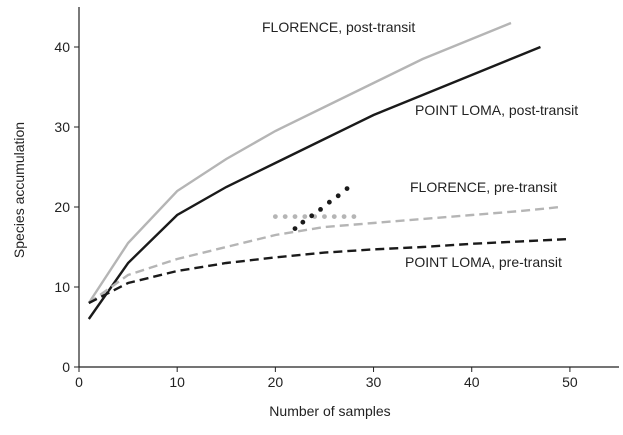 Image resolution: width=623 pixels, height=435 pixels. What do you see at coordinates (19, 190) in the screenshot?
I see `y-axis-label: Species accumulation` at bounding box center [19, 190].